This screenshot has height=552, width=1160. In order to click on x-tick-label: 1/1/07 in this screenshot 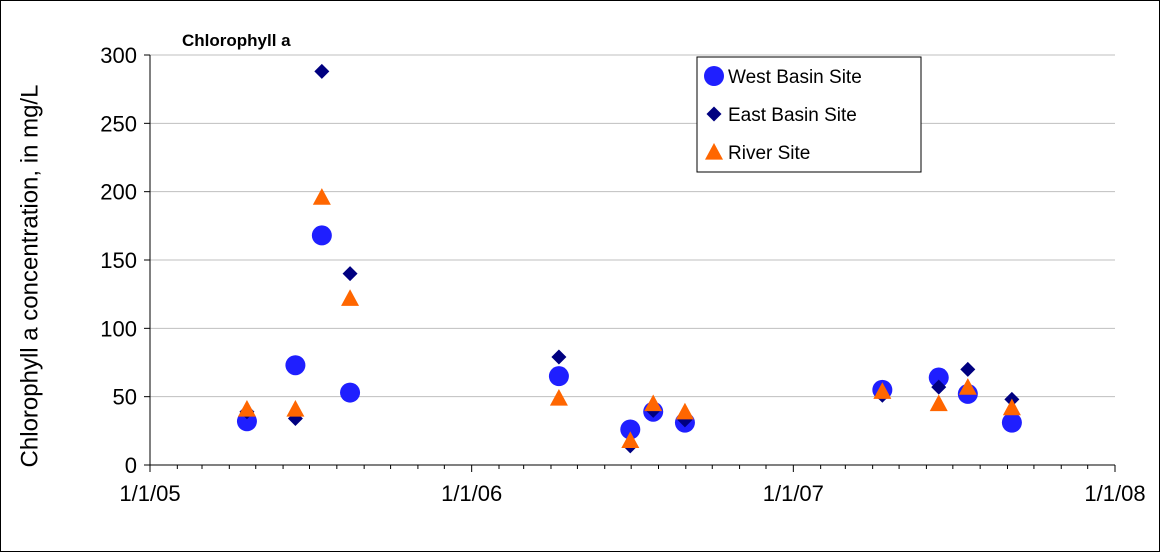, I will do `click(793, 493)`.